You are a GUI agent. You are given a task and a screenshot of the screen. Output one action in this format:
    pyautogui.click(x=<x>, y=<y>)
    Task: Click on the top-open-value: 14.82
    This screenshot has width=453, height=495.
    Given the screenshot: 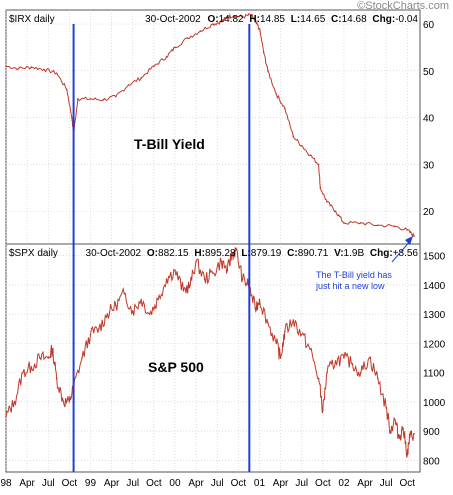 What is the action you would take?
    pyautogui.click(x=231, y=19)
    